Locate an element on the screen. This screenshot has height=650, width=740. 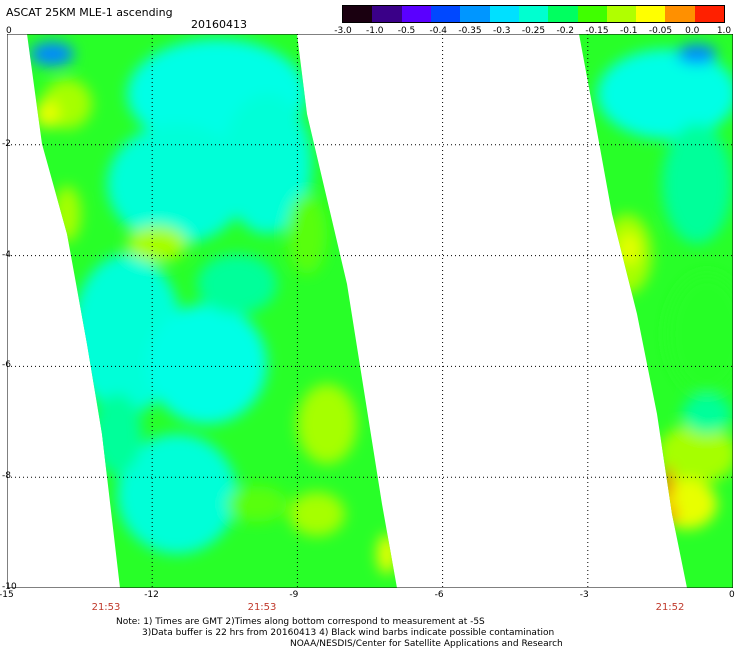
color-scale-label: -0.1 is located at coordinates (628, 31).